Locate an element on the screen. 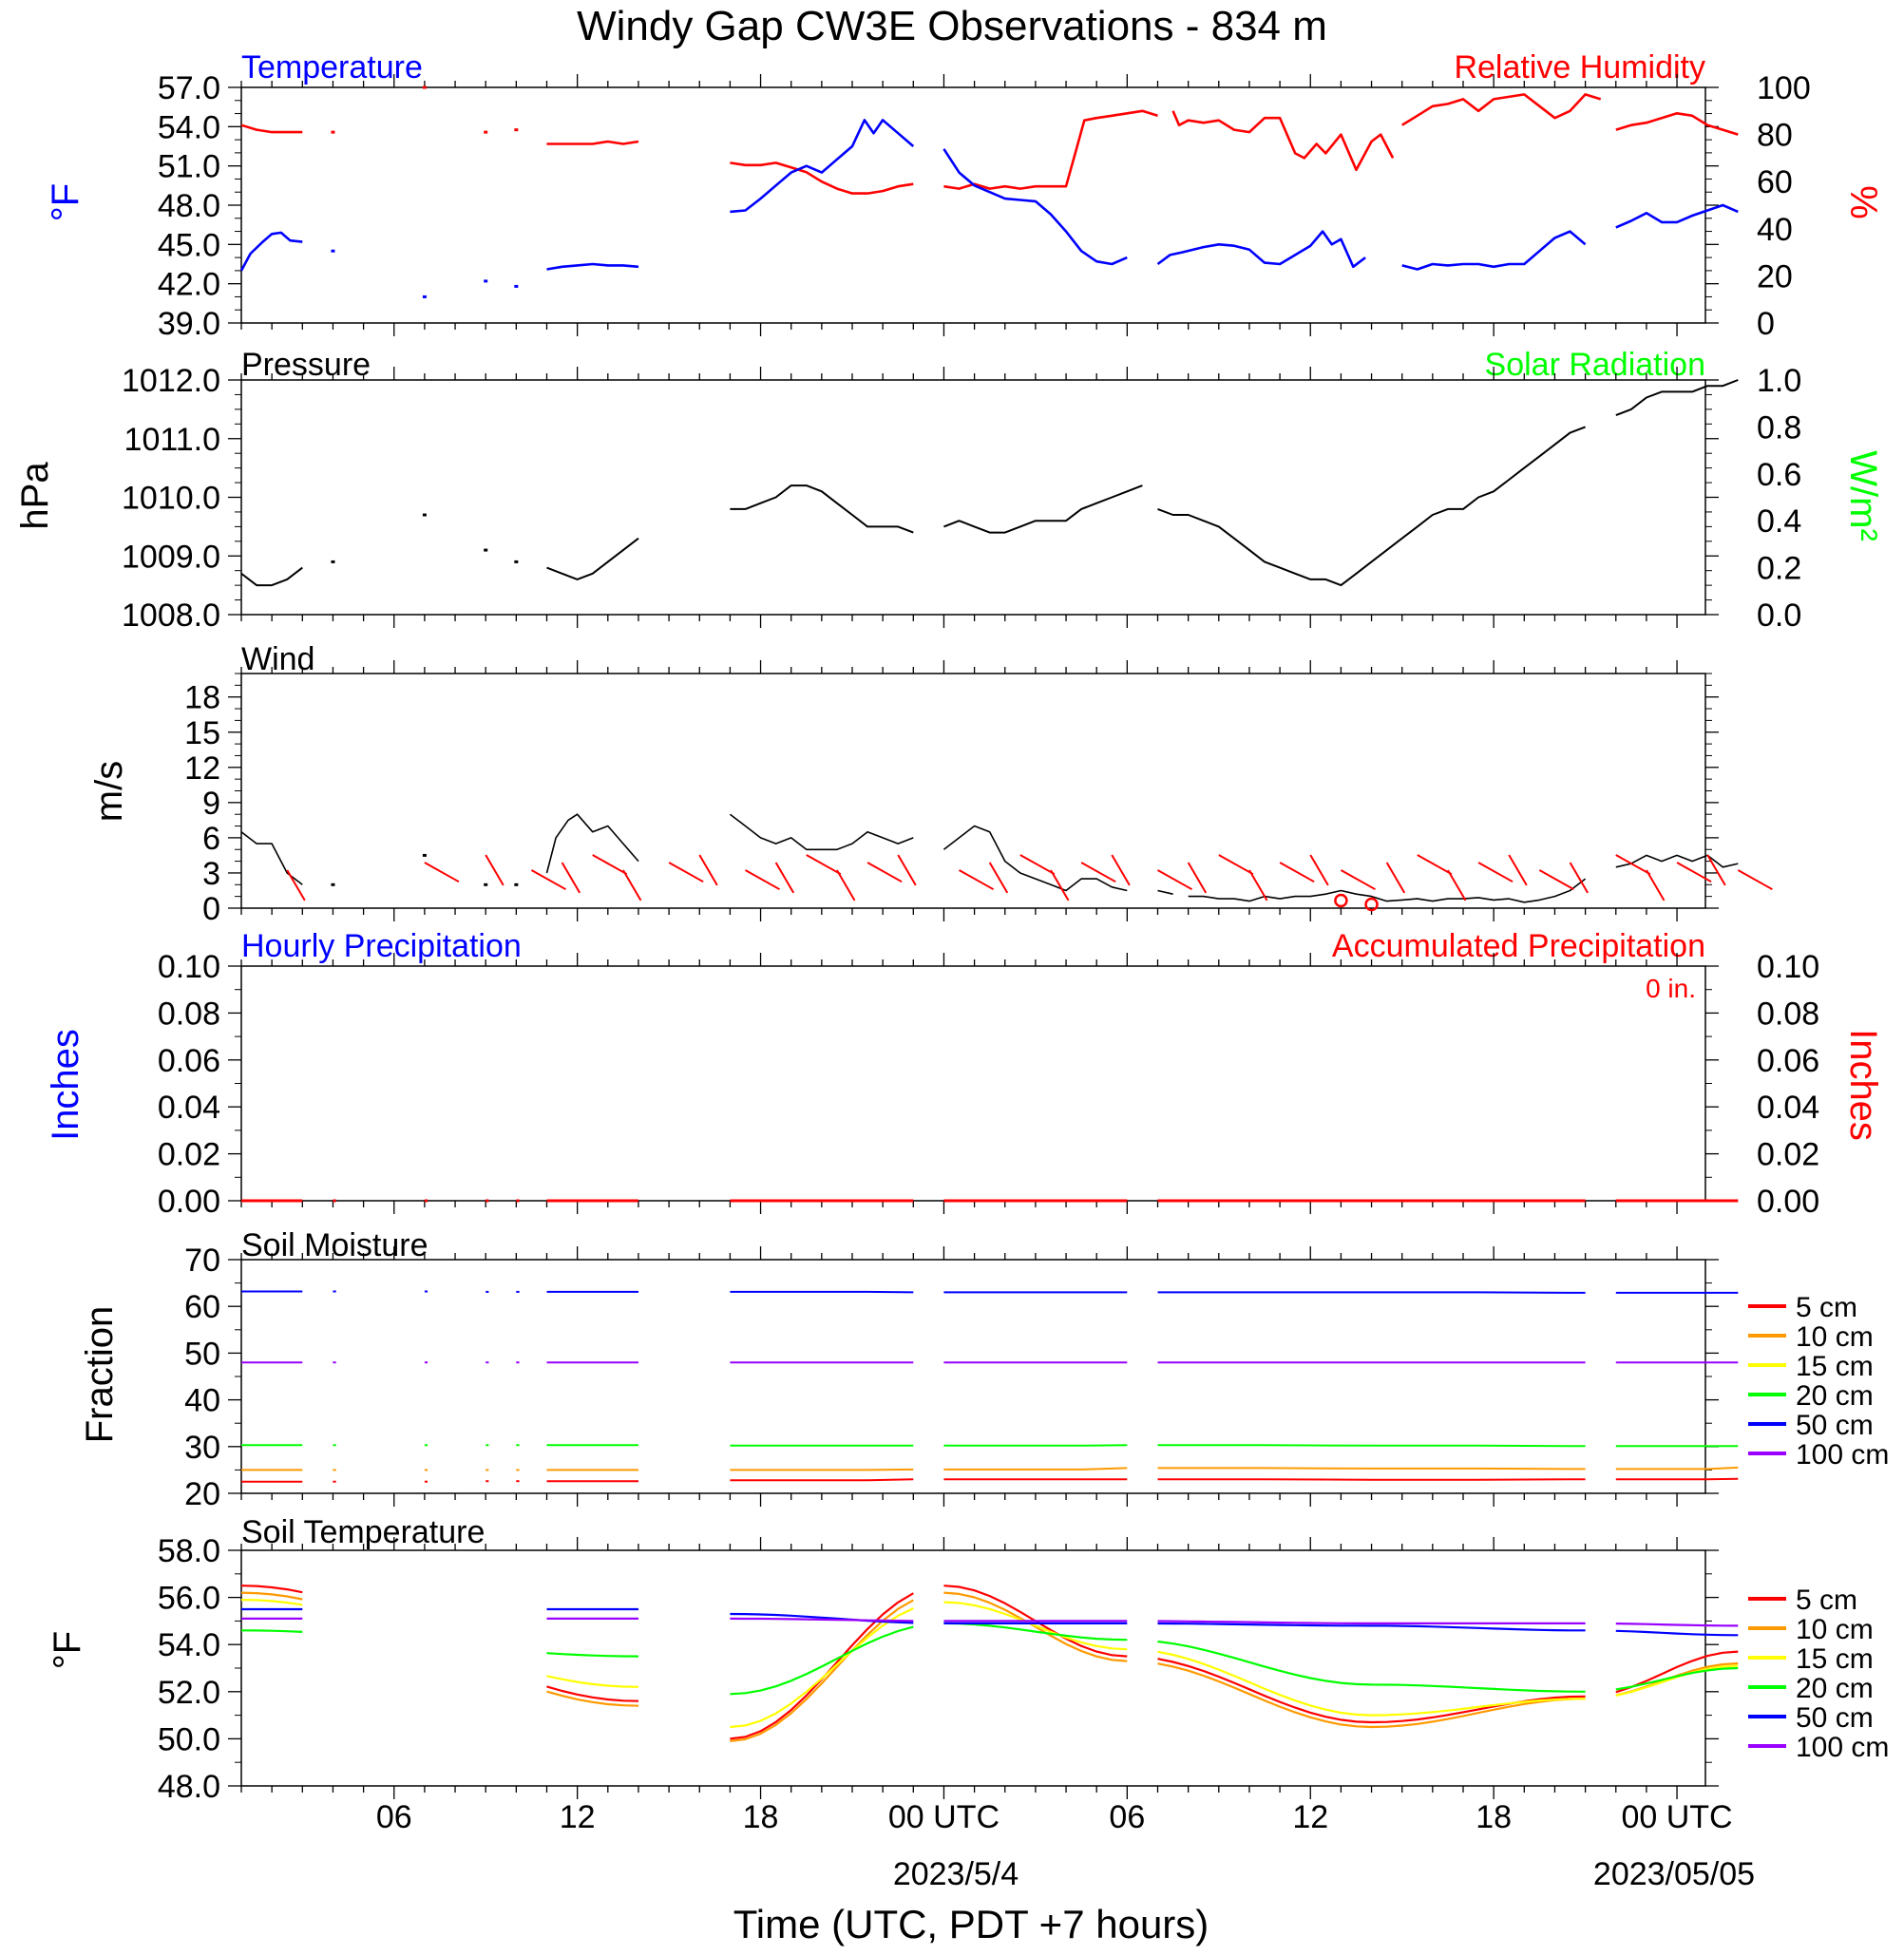 Image resolution: width=1904 pixels, height=1955 pixels. y-tick-label: 42.0 is located at coordinates (189, 285).